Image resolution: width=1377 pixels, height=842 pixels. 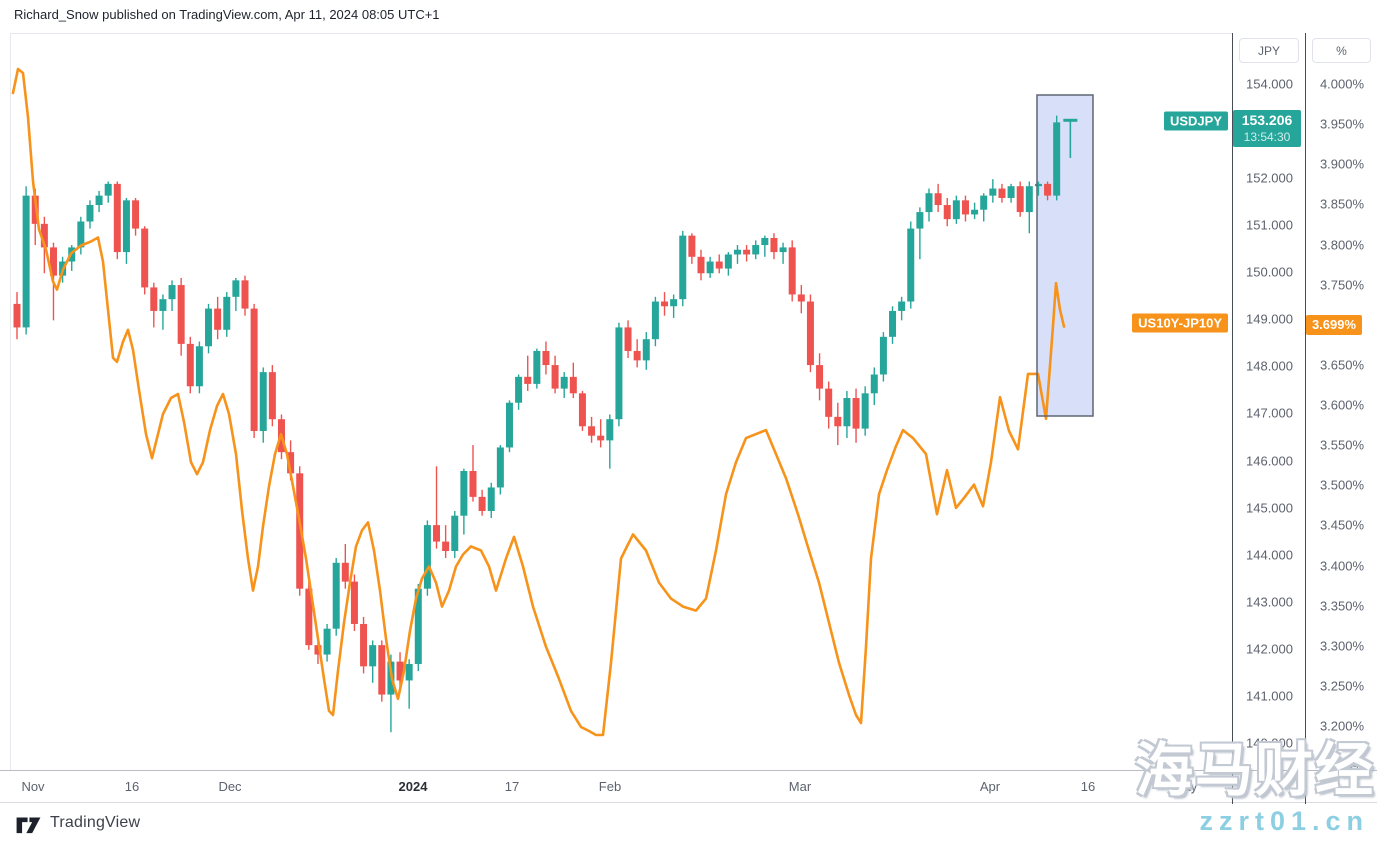 What do you see at coordinates (1342, 164) in the screenshot?
I see `percent-tick-label: 3.900%` at bounding box center [1342, 164].